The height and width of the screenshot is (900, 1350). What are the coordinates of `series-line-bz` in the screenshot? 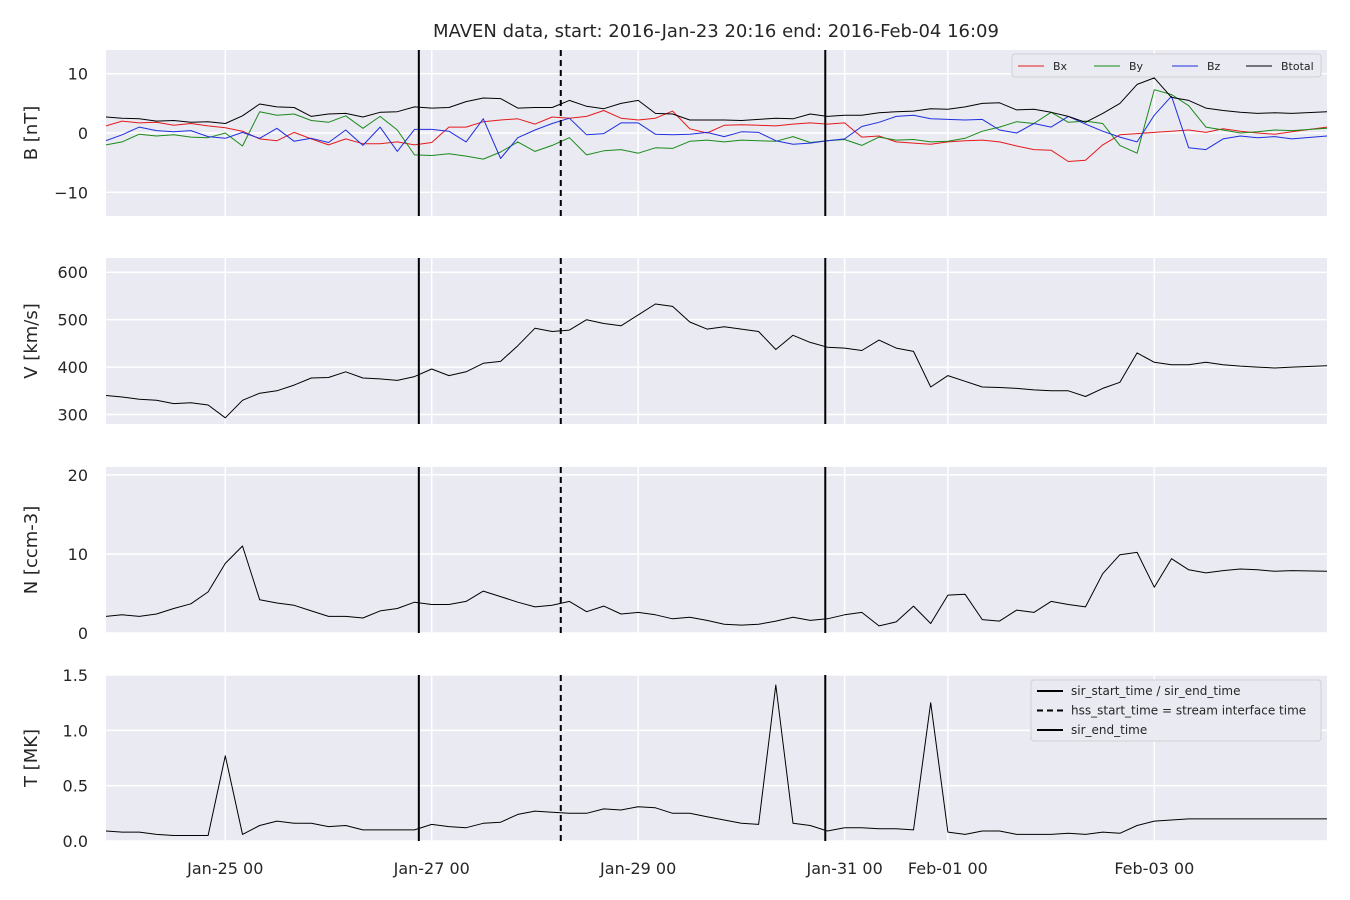 It's located at (716, 127).